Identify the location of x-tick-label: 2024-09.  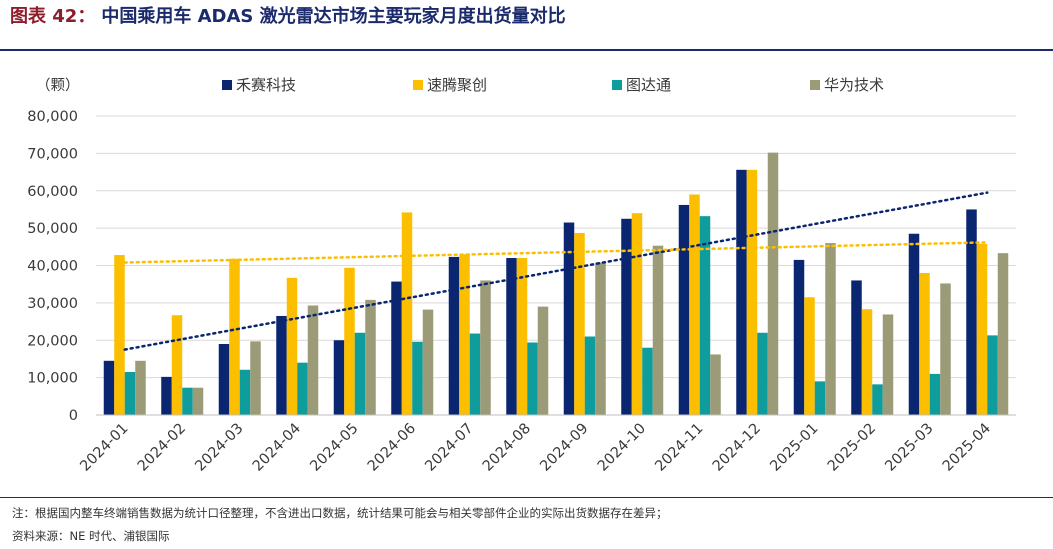
(564, 448).